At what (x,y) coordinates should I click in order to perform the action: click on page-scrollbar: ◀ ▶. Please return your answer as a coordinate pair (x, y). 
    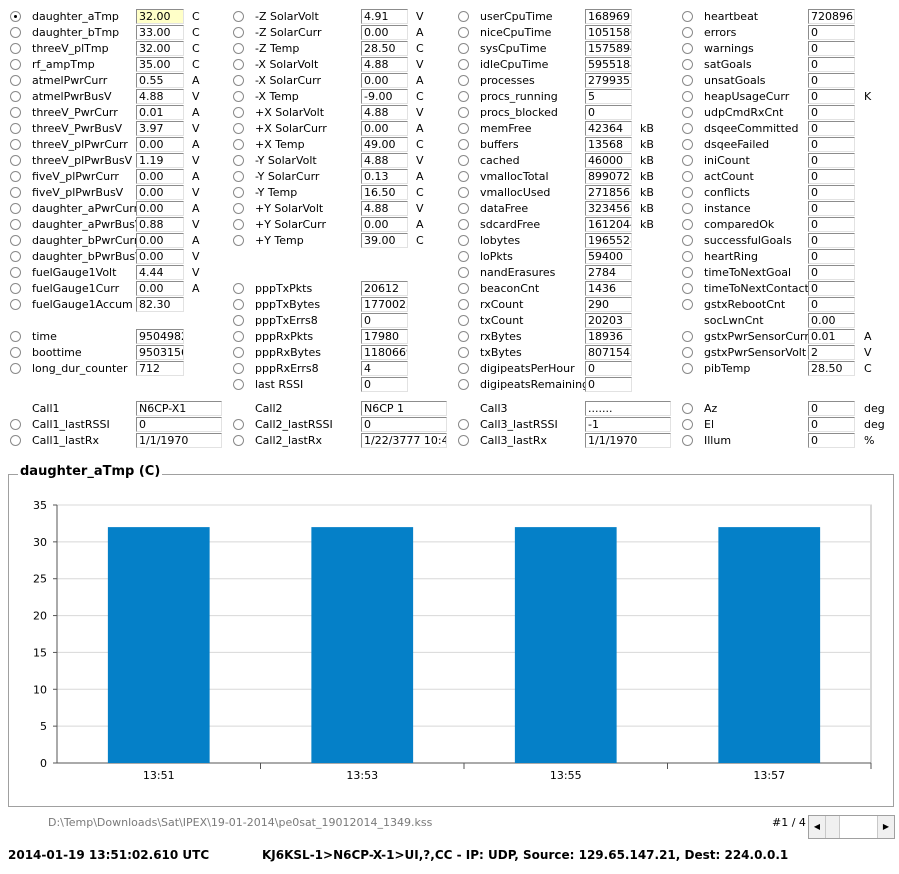
    Looking at the image, I should click on (851, 827).